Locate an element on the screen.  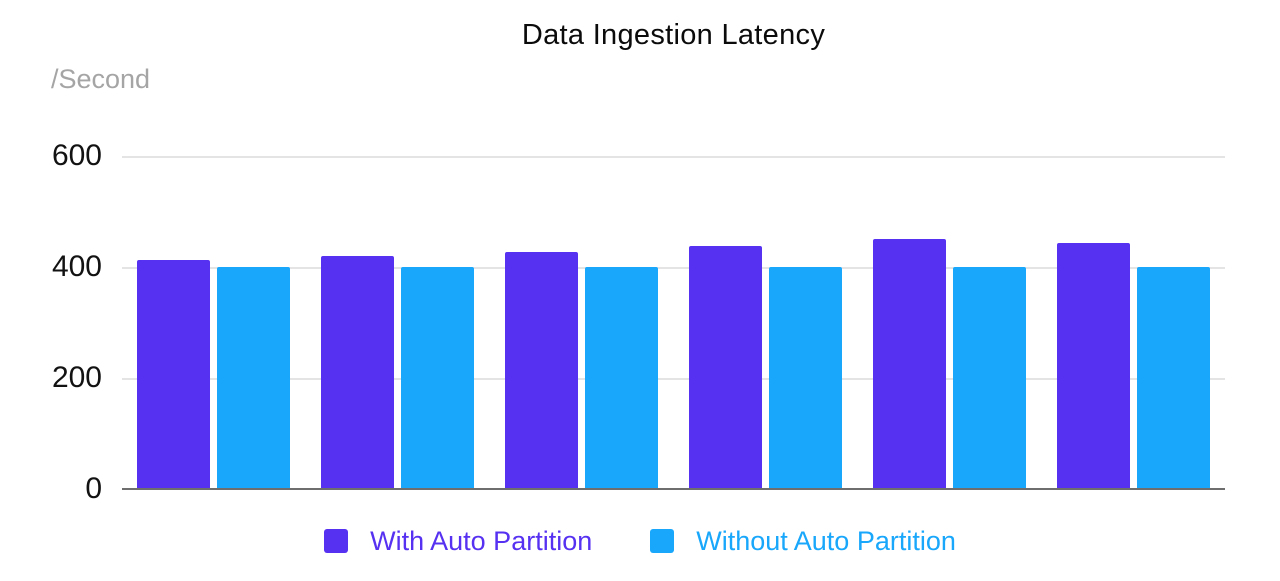
x-axis-line is located at coordinates (673, 489).